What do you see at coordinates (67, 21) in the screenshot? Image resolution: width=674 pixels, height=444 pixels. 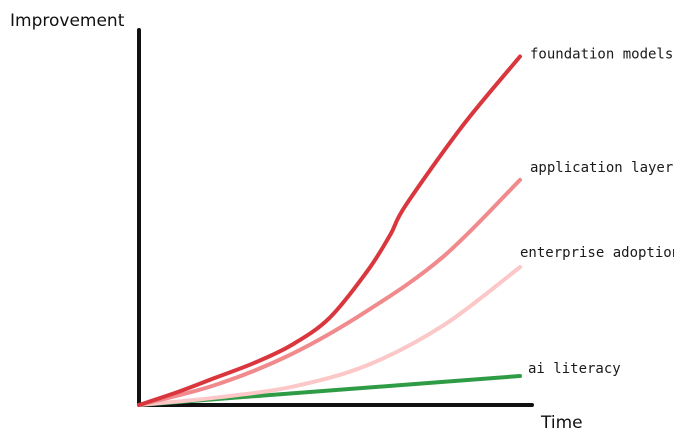 I see `y-axis-title: Improvement` at bounding box center [67, 21].